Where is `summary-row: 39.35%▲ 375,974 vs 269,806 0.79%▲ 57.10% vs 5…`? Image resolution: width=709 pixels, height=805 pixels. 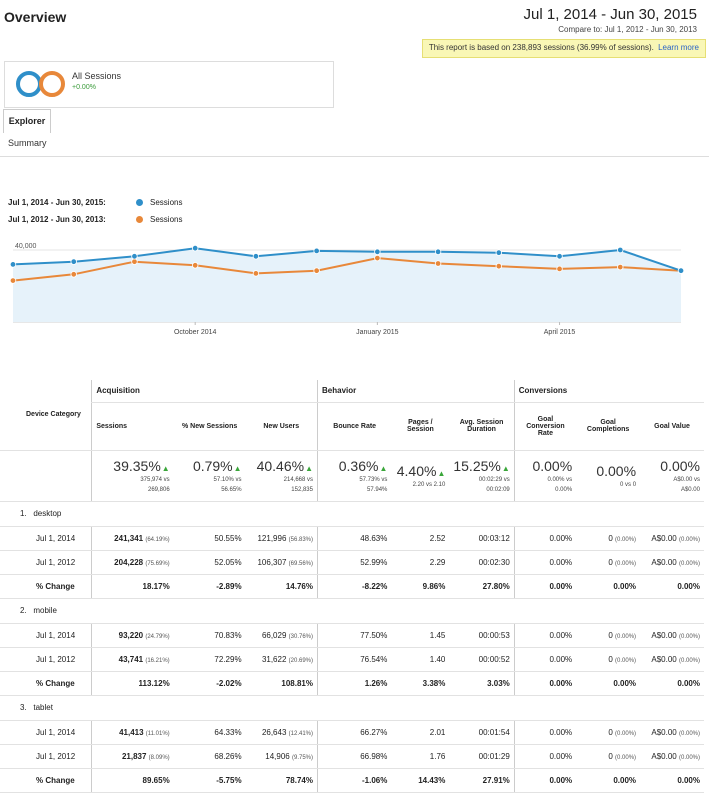 summary-row: 39.35%▲ 375,974 vs 269,806 0.79%▲ 57.10% vs 5… is located at coordinates (352, 476).